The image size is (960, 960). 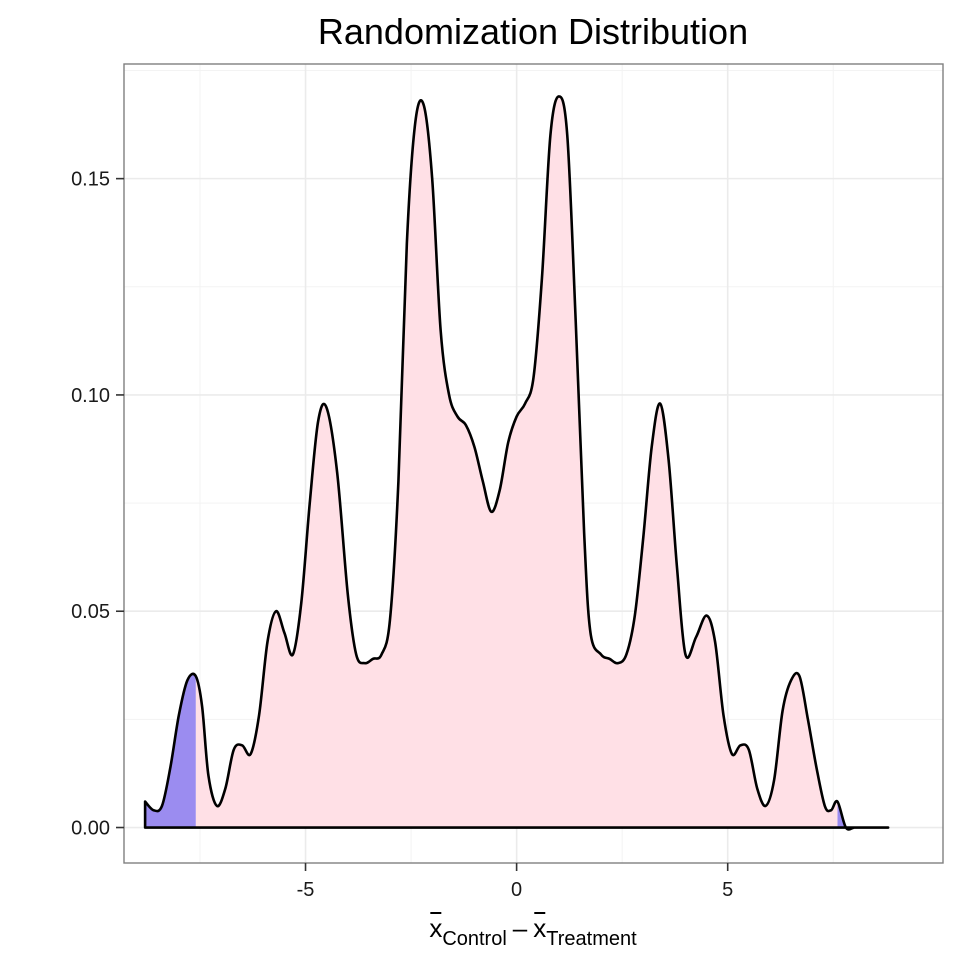 I want to click on x-tick-label: -5, so click(x=306, y=890).